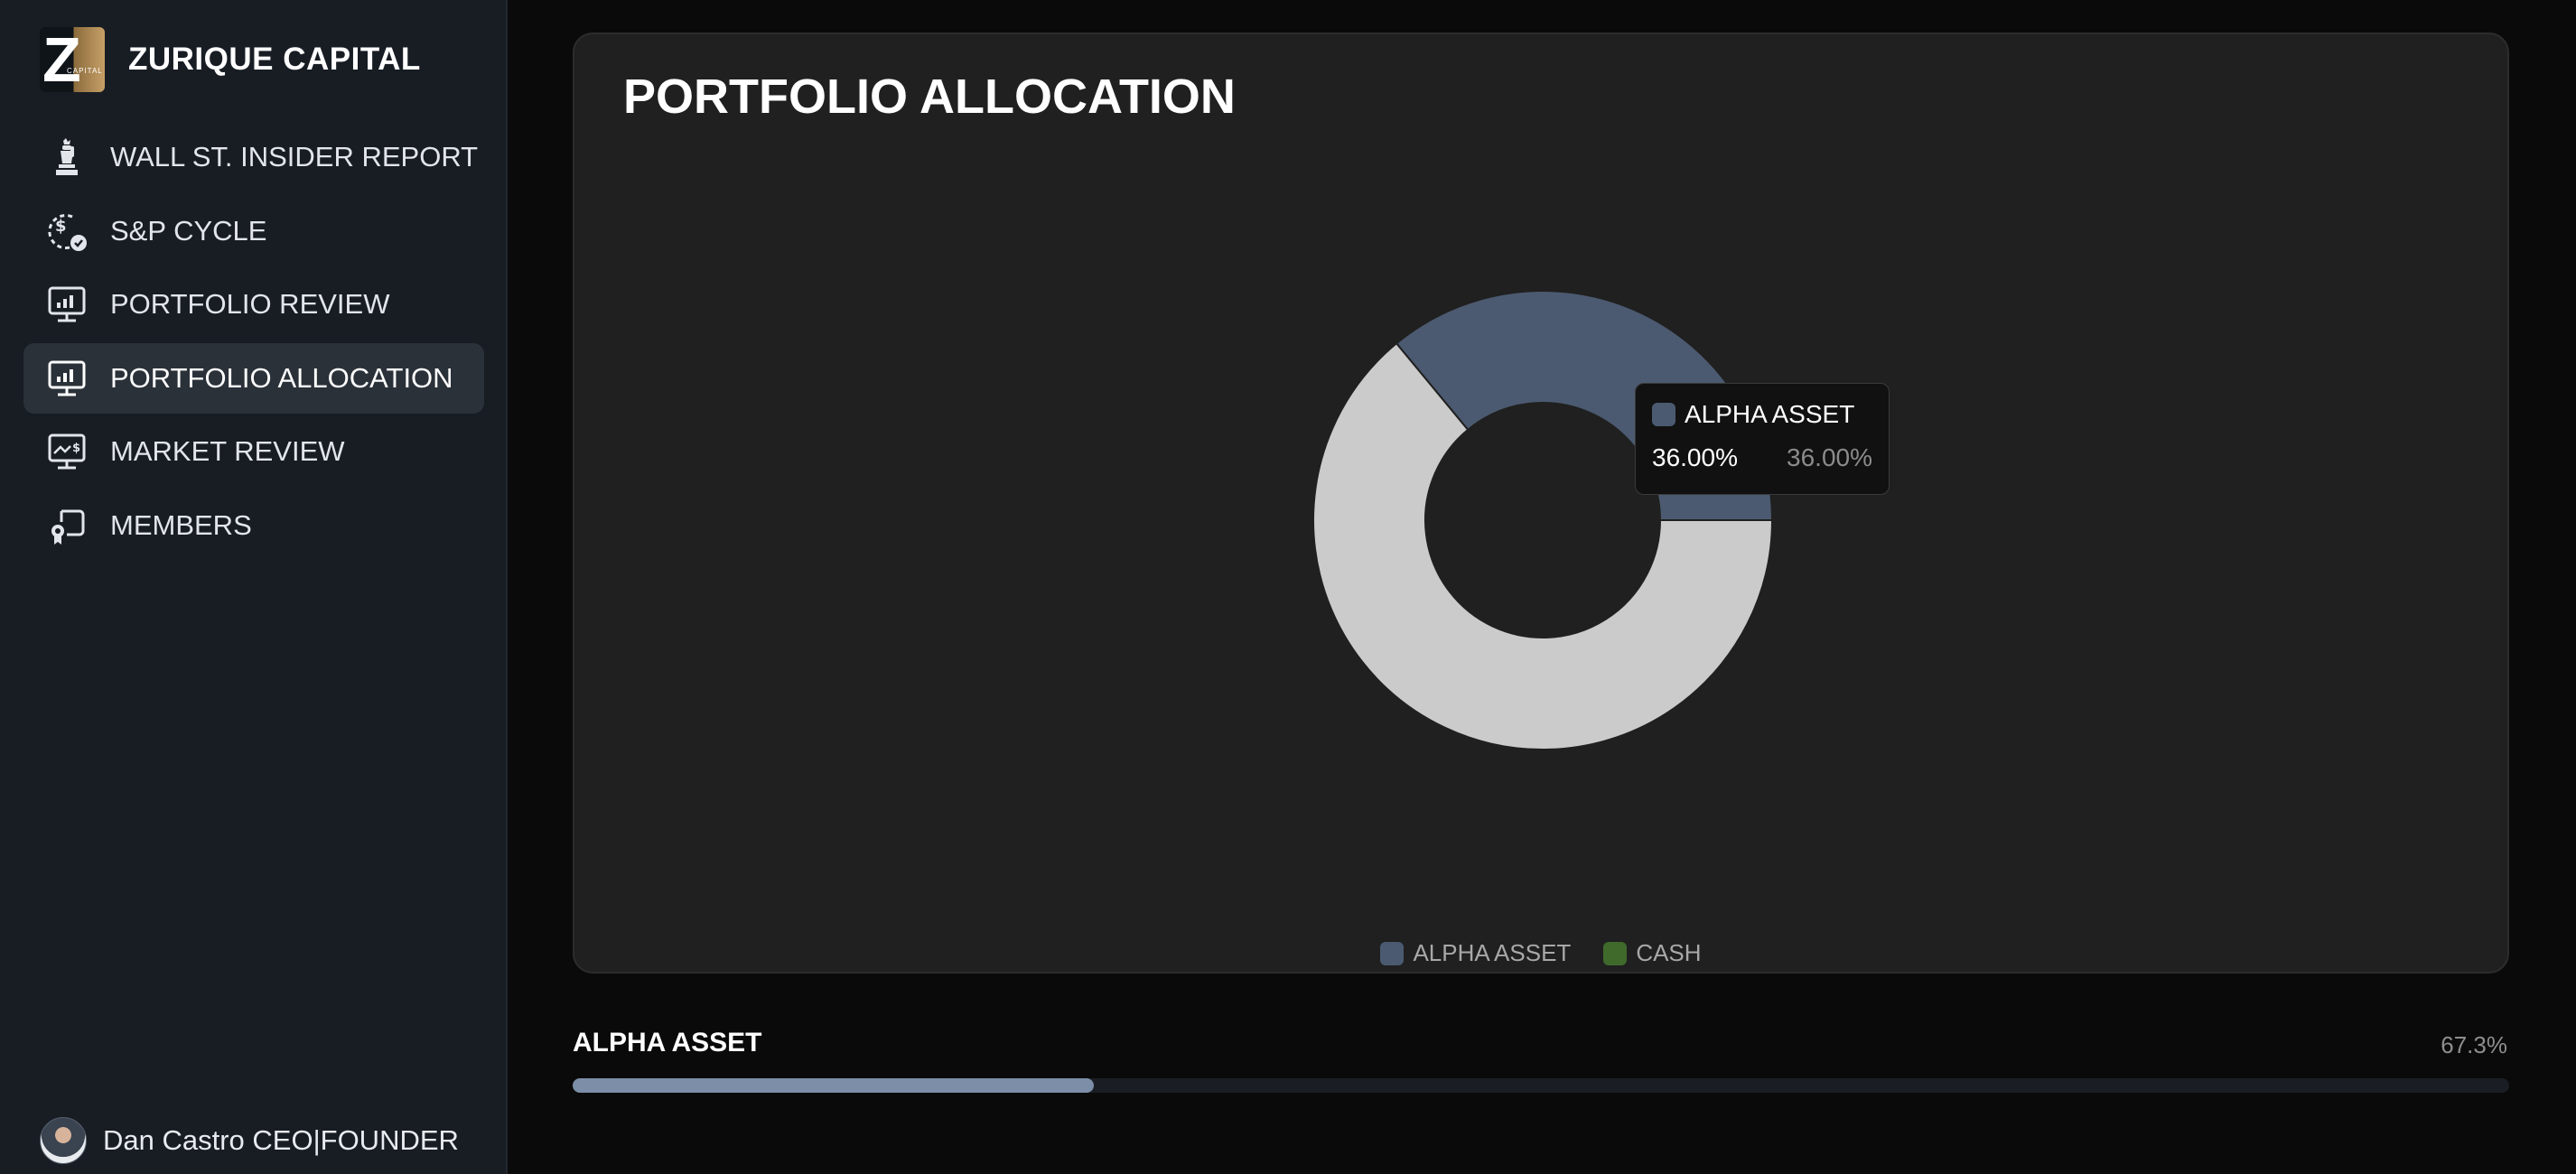 The image size is (2576, 1174). I want to click on legend-item-alpha-asset: ALPHA ASSET, so click(1475, 953).